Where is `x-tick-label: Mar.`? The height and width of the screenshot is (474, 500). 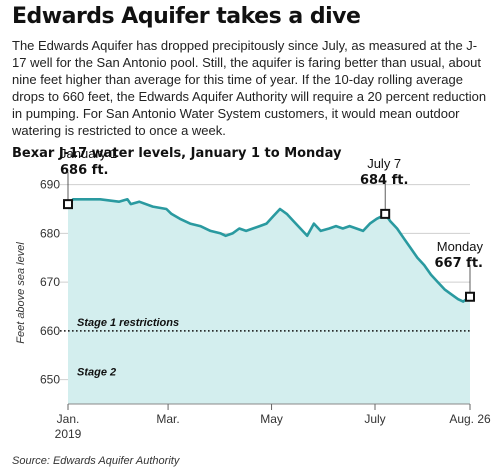 x-tick-label: Mar. is located at coordinates (167, 419).